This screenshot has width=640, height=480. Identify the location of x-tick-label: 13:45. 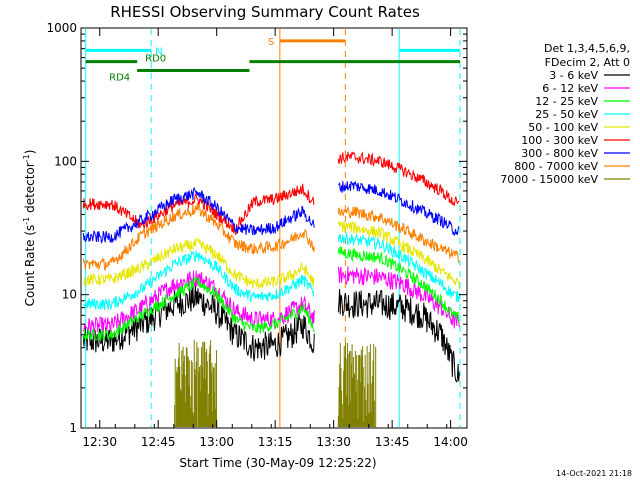
(392, 442).